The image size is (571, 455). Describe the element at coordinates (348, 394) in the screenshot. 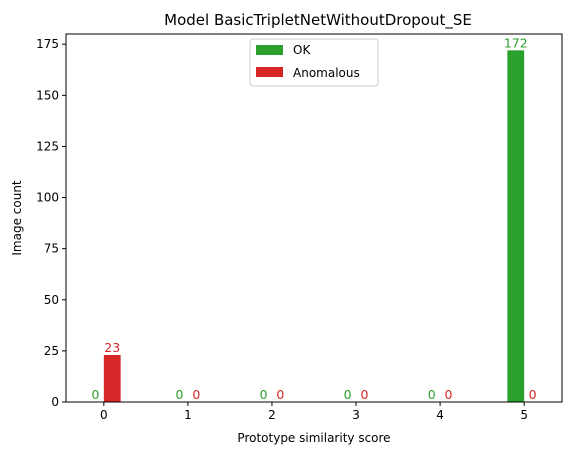

I see `data-label-ok-3: 0` at that location.